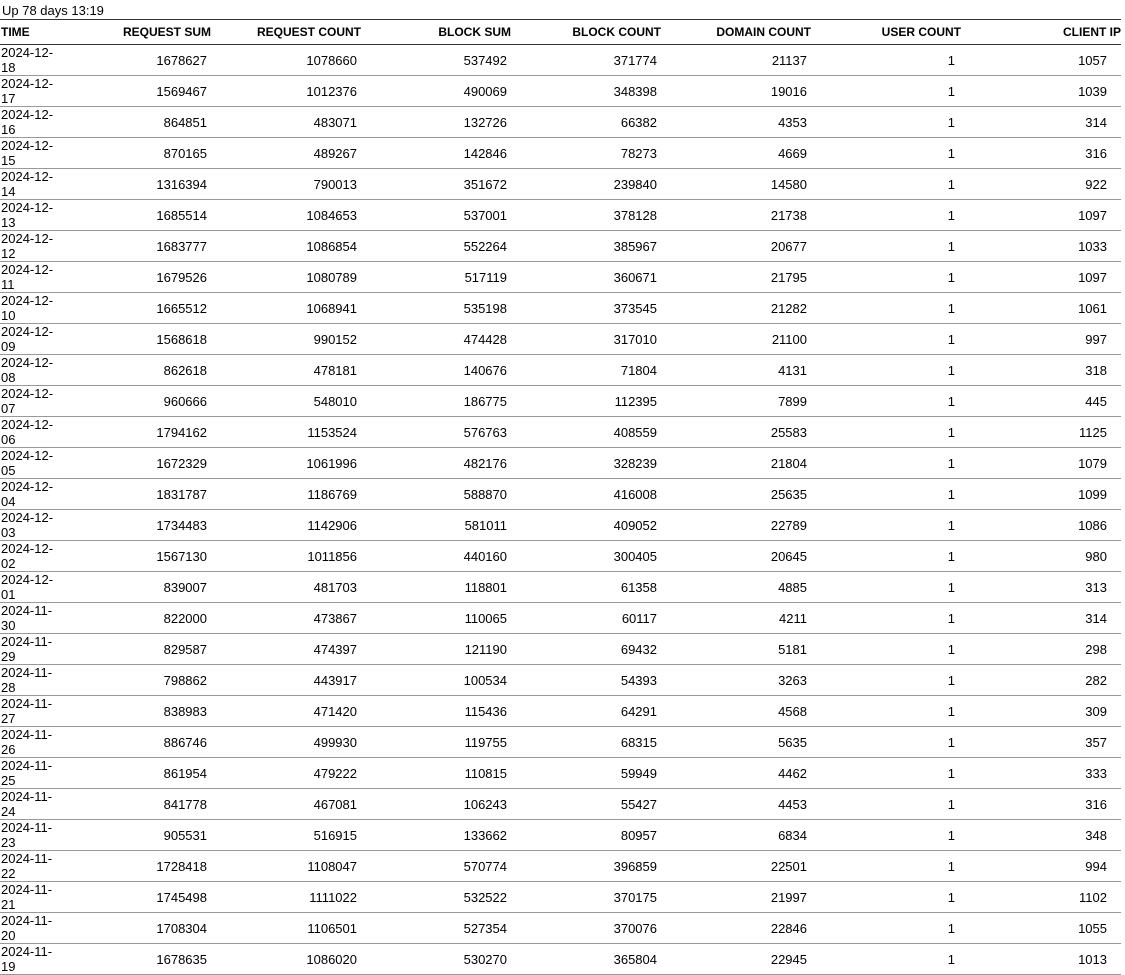 The height and width of the screenshot is (975, 1125). Describe the element at coordinates (136, 153) in the screenshot. I see `cell-request-sum: 870165` at that location.